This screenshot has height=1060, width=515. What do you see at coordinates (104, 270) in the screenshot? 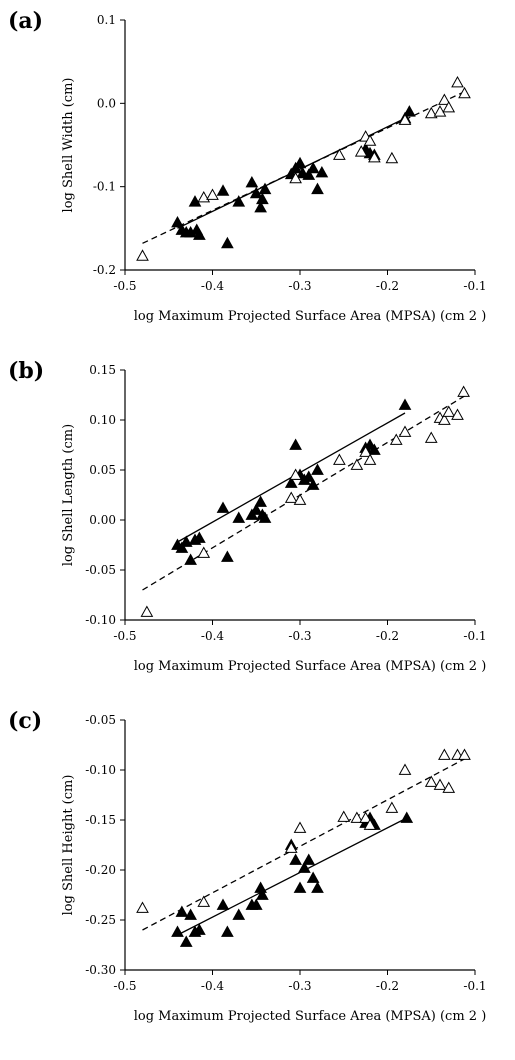
I see `y-tick-label: -0.2` at bounding box center [104, 270].